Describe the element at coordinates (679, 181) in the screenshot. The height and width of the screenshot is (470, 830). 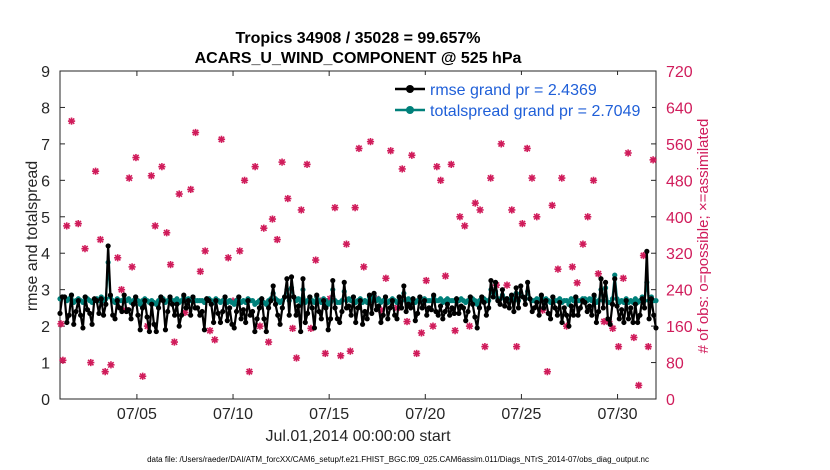
I see `right-y-tick-label: 480` at that location.